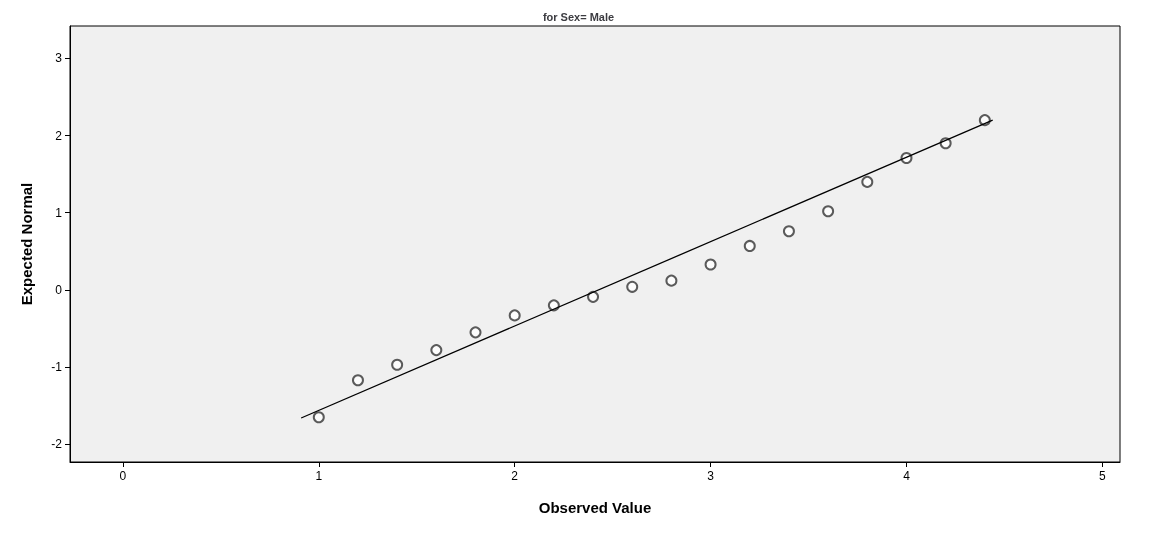  Describe the element at coordinates (57, 367) in the screenshot. I see `y-tick-label: -1` at that location.